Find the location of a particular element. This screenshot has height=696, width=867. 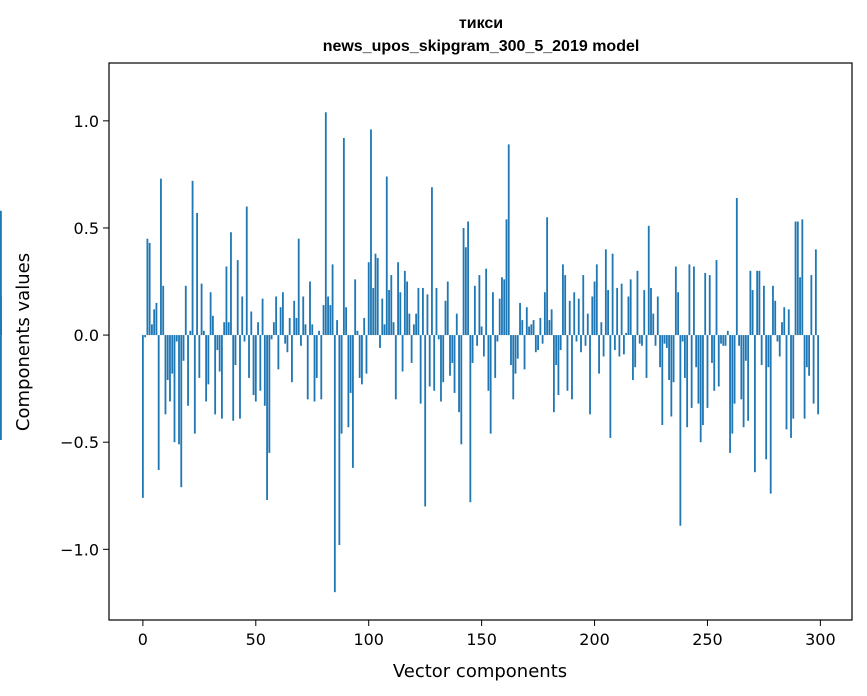

x-tick-label: 300 is located at coordinates (820, 639).